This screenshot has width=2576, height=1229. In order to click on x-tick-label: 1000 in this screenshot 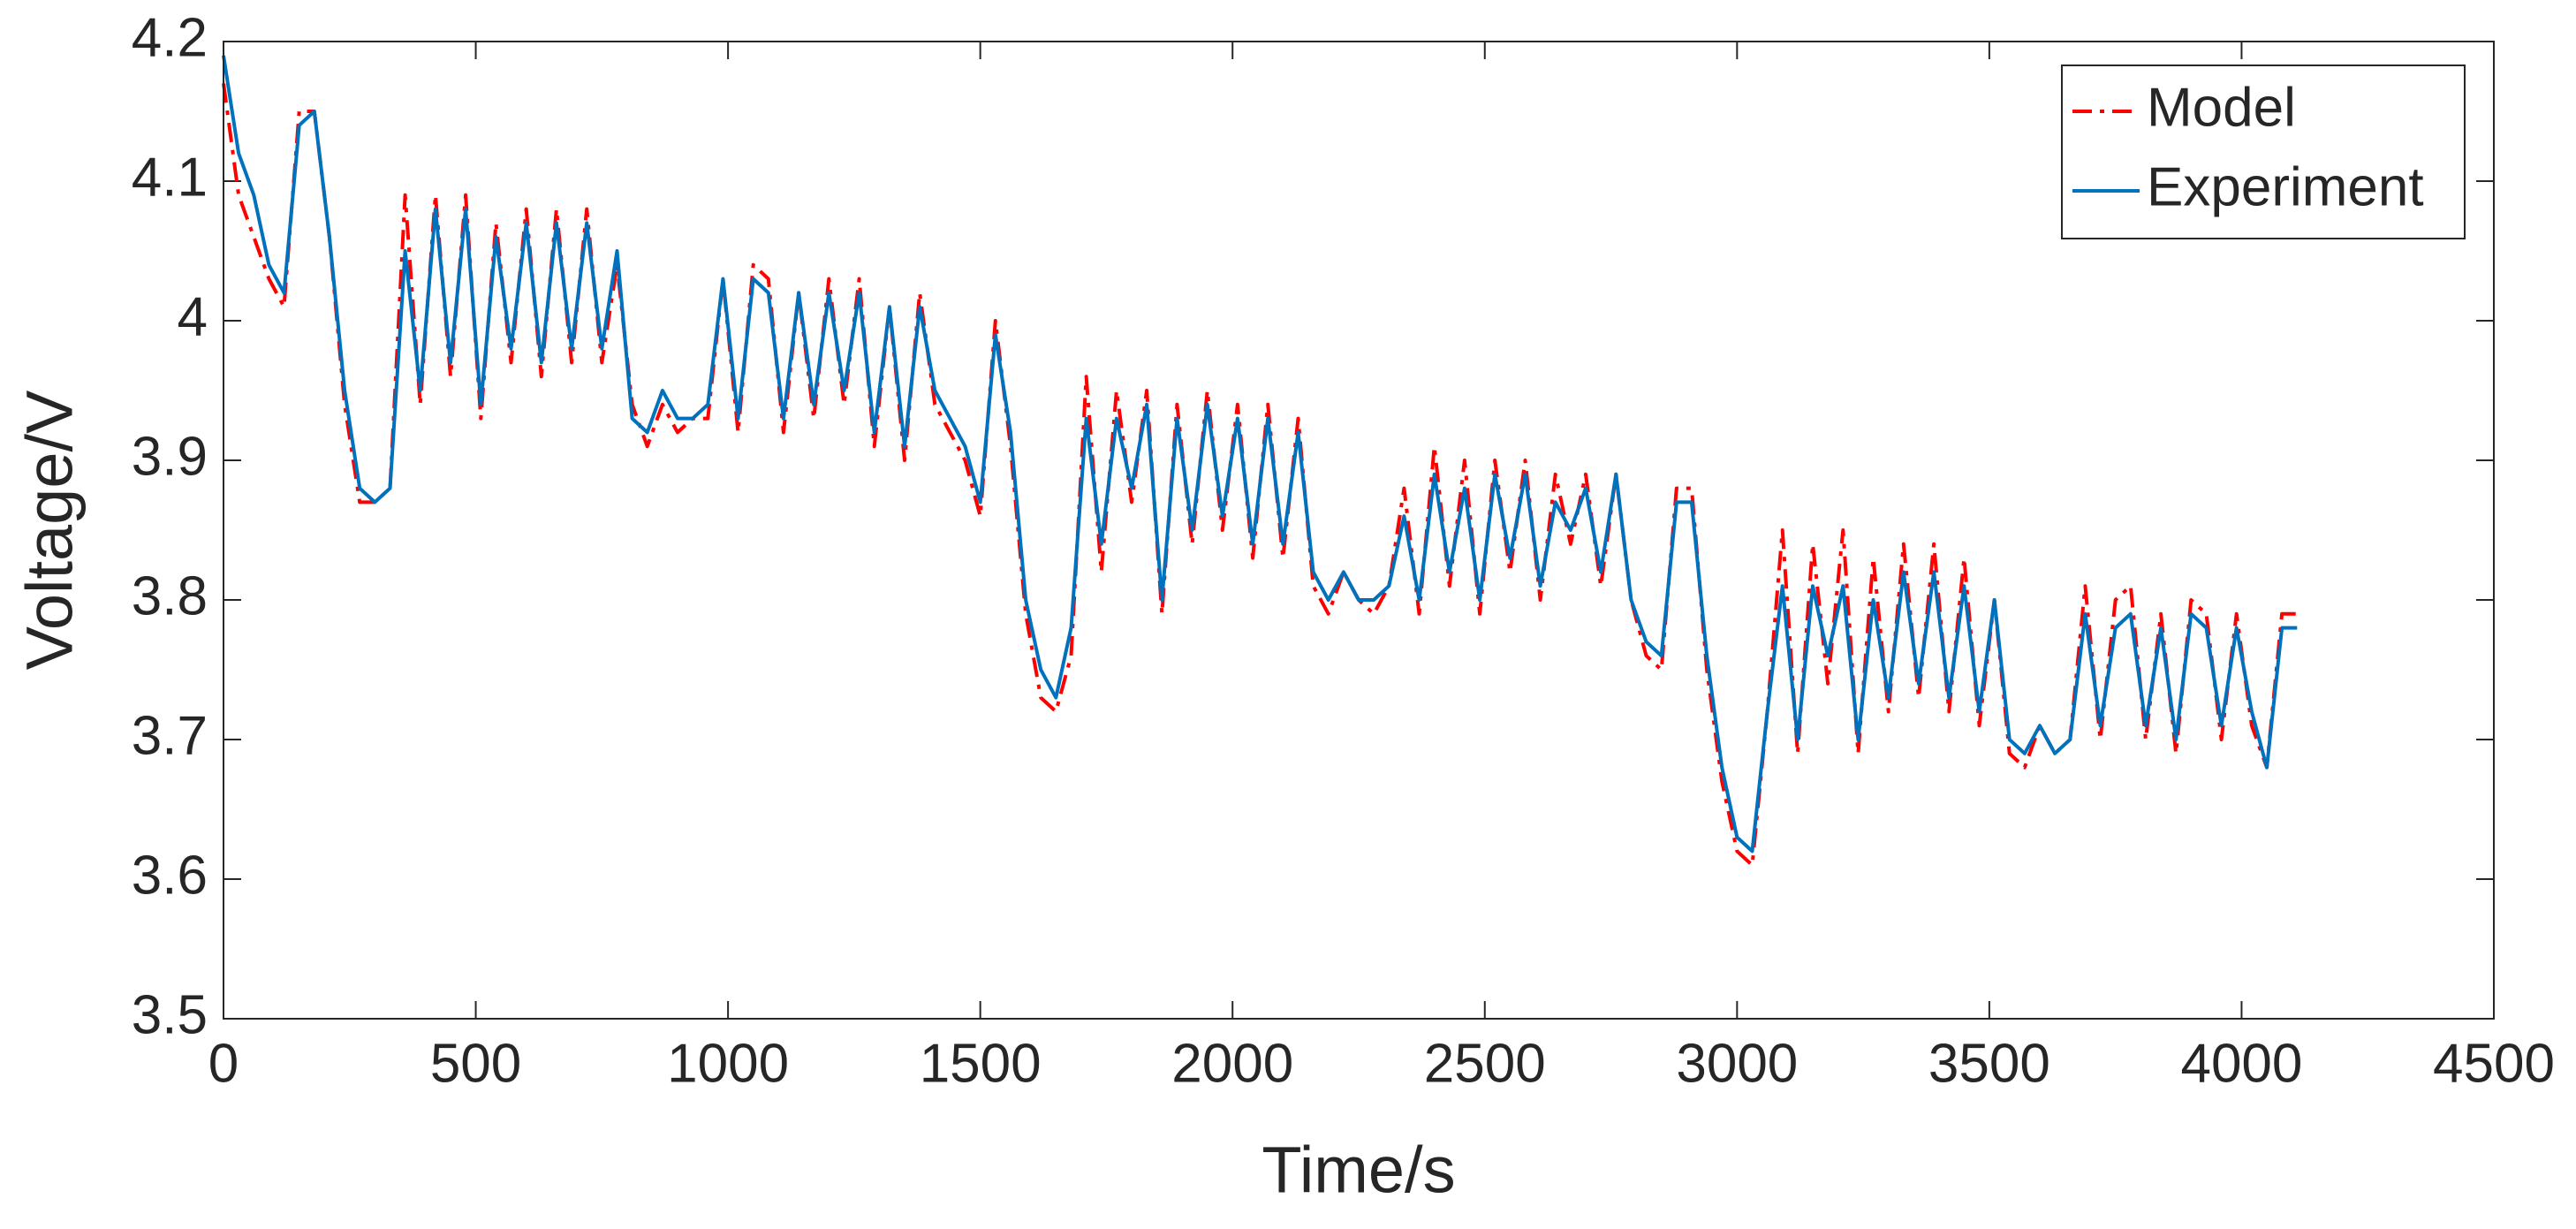, I will do `click(728, 1063)`.